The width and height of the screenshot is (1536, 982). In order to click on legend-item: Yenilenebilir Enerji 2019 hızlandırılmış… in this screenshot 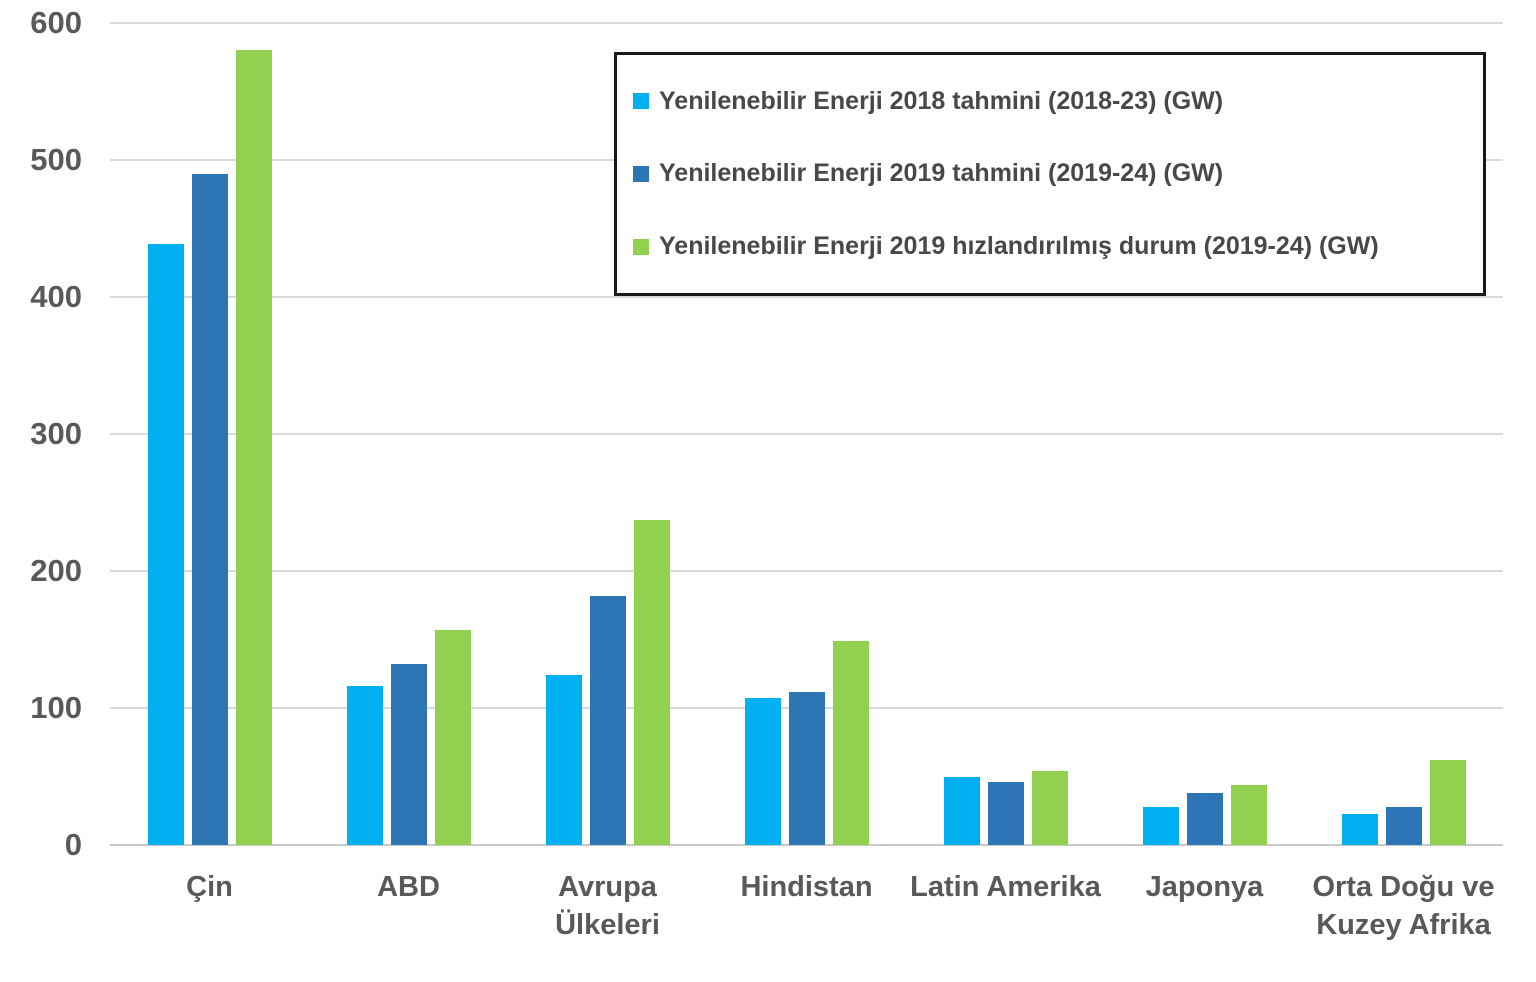, I will do `click(1055, 246)`.